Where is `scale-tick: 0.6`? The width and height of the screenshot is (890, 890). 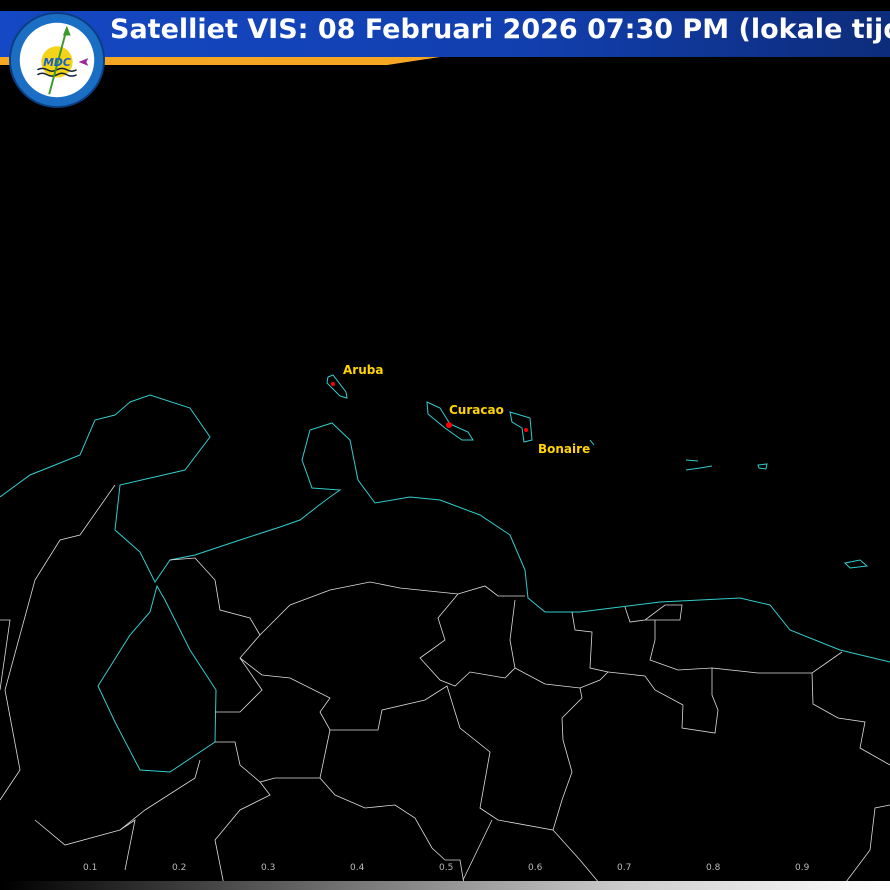
scale-tick: 0.6 is located at coordinates (535, 868).